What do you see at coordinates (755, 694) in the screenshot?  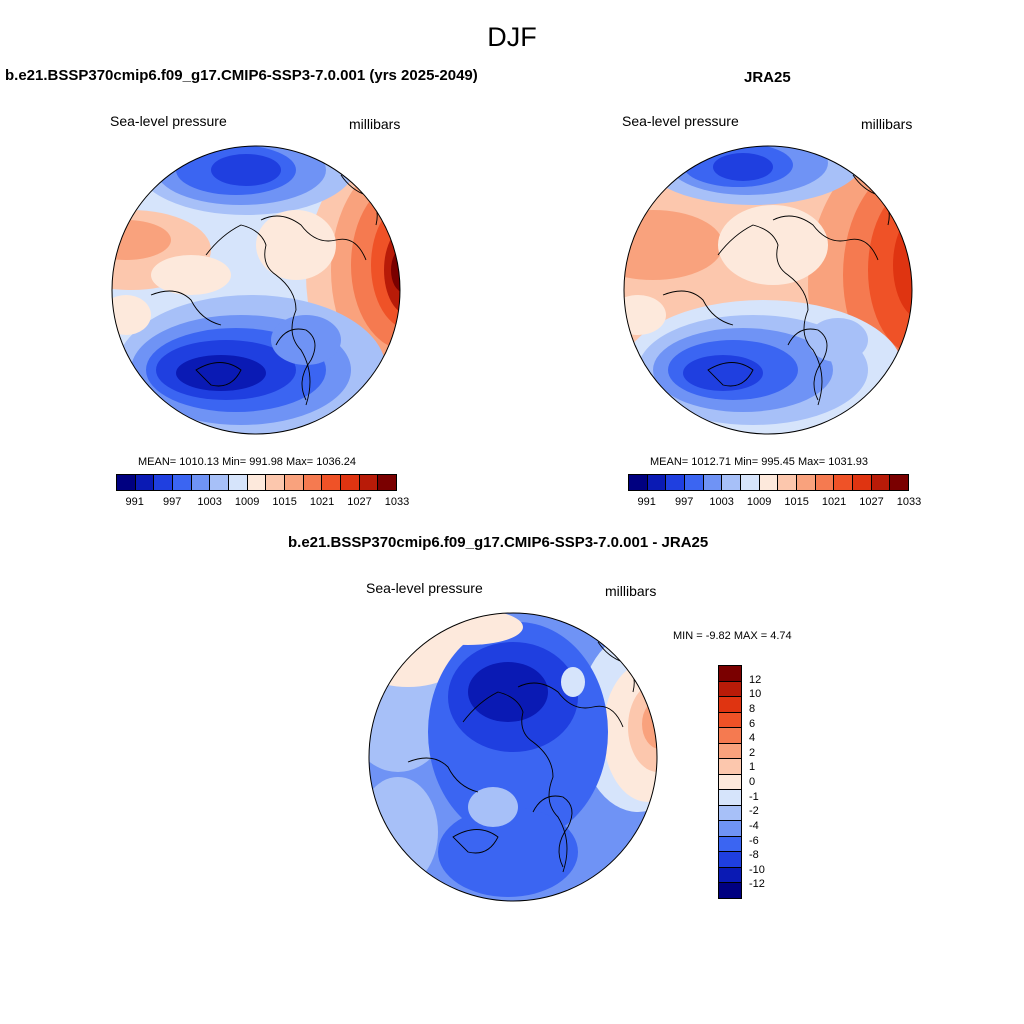 I see `diff-colorbar-tick-label: 10` at bounding box center [755, 694].